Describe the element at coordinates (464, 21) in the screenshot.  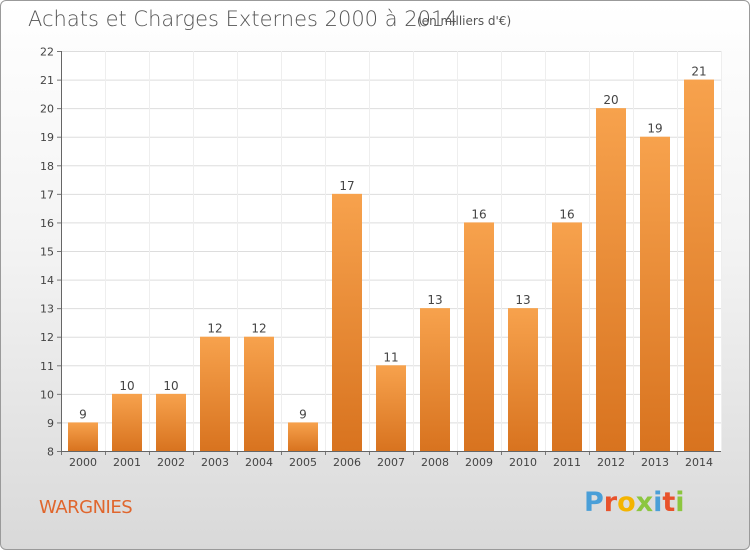
I see `chart-subtitle: (en milliers d'€)` at that location.